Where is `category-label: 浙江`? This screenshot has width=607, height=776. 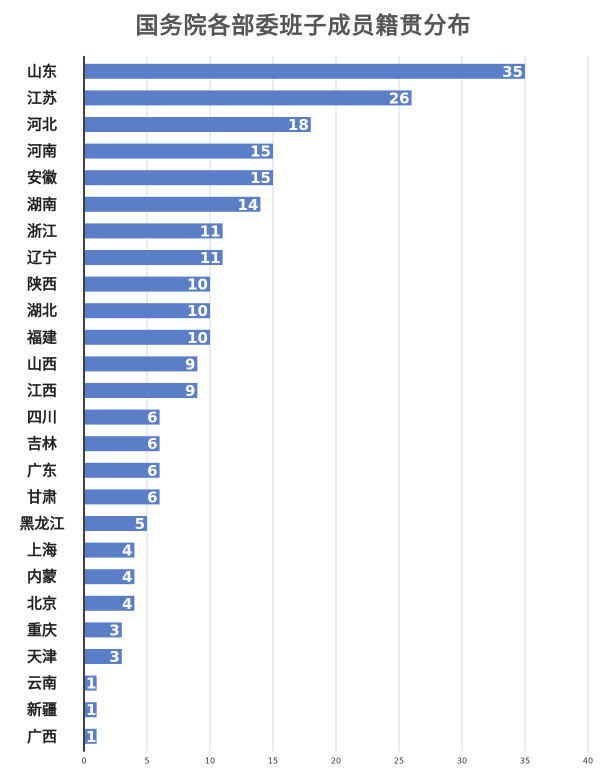
category-label: 浙江 is located at coordinates (42, 231).